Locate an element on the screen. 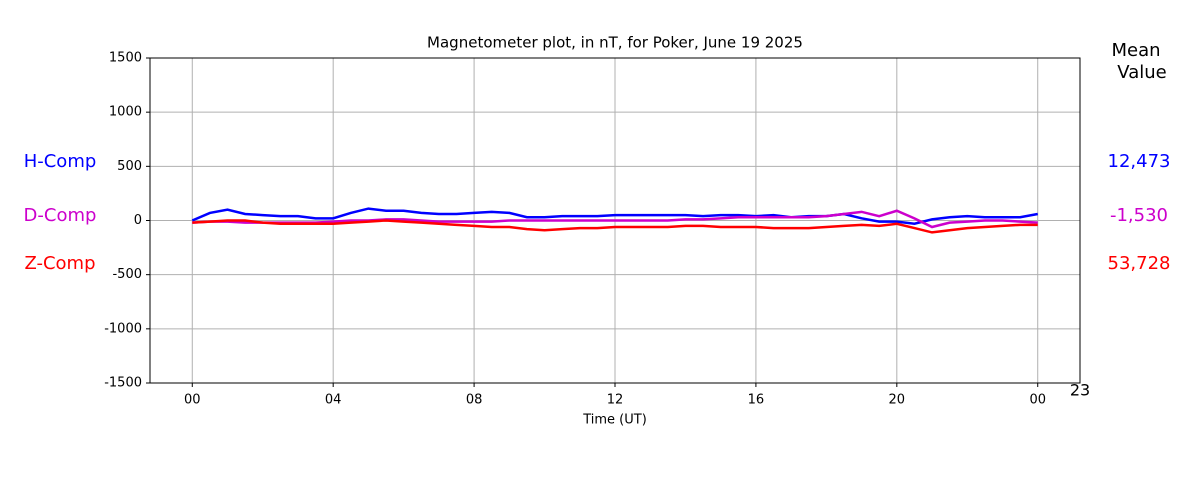 Image resolution: width=1200 pixels, height=480 pixels. legend-label: Z-Comp is located at coordinates (59, 263).